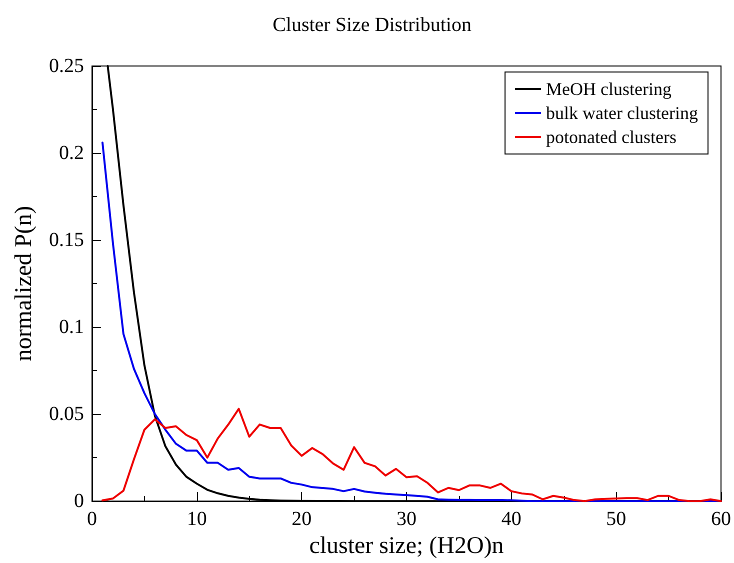  What do you see at coordinates (24, 284) in the screenshot?
I see `y-axis-title: normalized P(n)` at bounding box center [24, 284].